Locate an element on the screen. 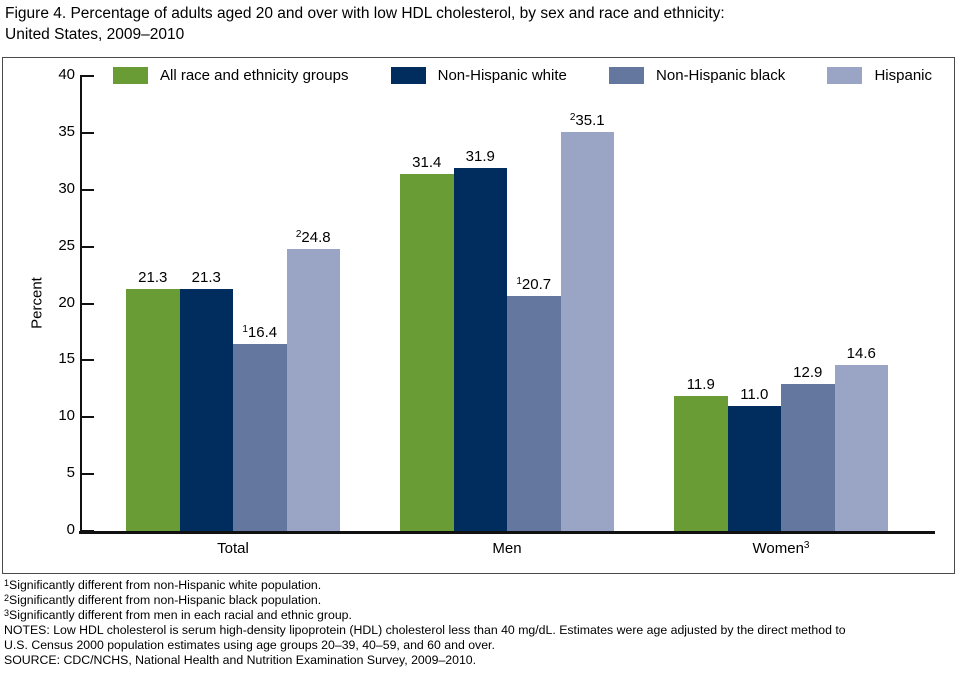  bar-value-label: 120.7 is located at coordinates (534, 284).